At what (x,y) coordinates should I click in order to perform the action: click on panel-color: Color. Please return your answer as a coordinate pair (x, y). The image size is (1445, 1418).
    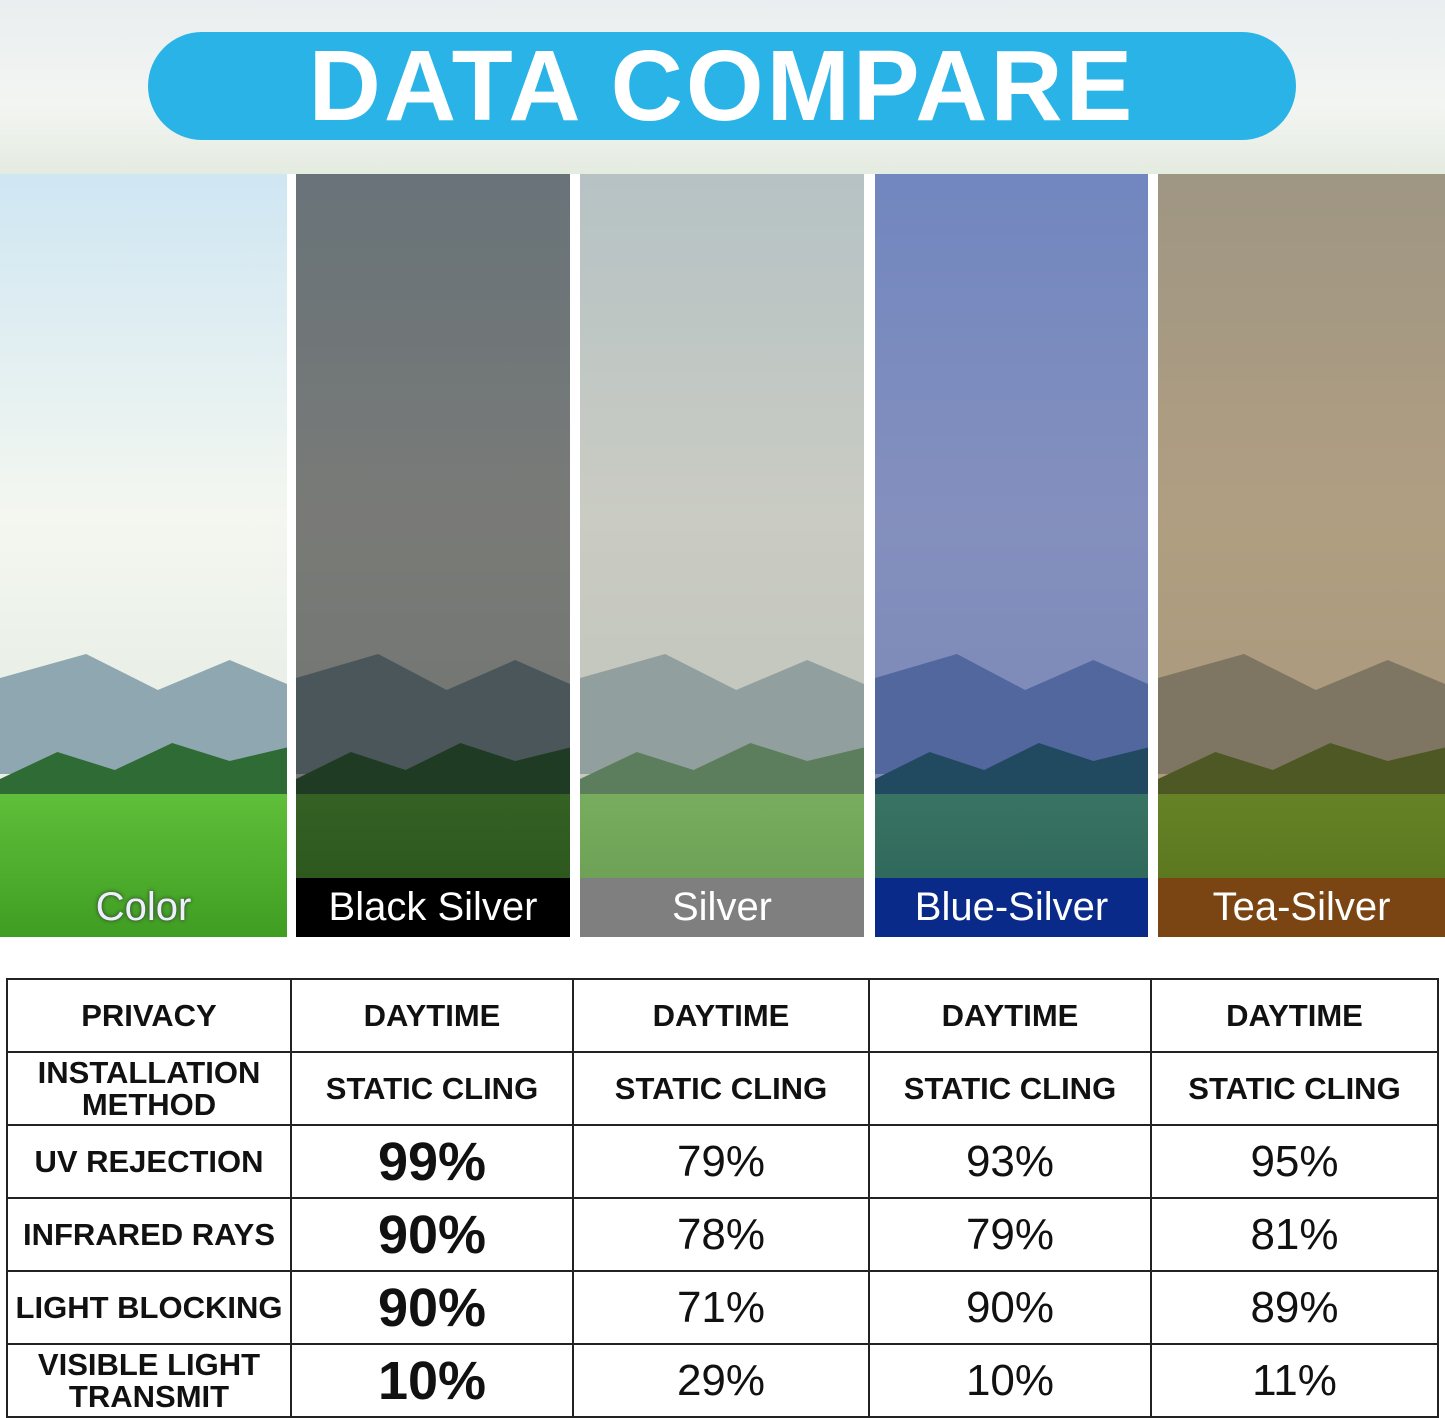
    Looking at the image, I should click on (143, 555).